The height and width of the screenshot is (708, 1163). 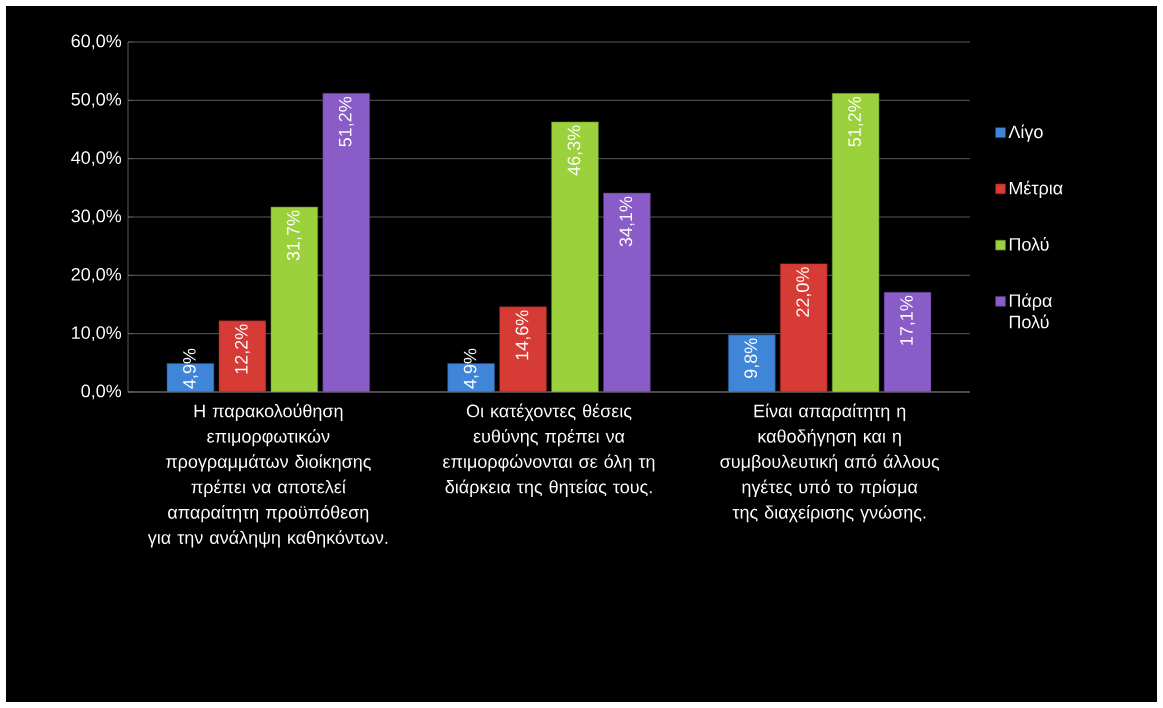 What do you see at coordinates (96, 217) in the screenshot?
I see `y-tick-label: 30,0%` at bounding box center [96, 217].